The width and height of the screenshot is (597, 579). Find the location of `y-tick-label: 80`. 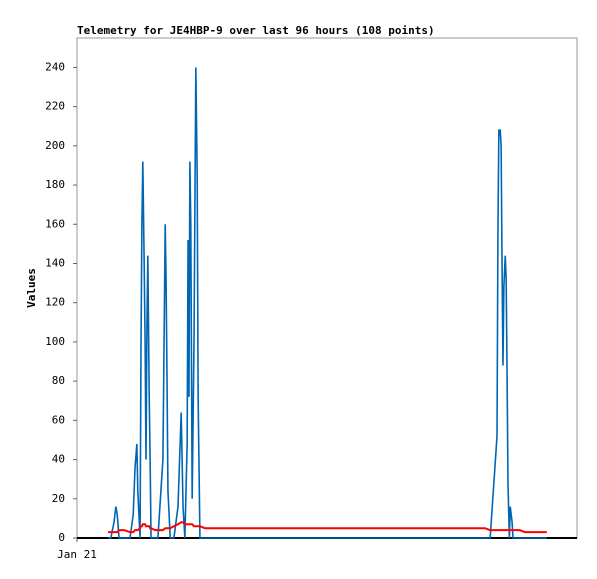

y-tick-label: 80 is located at coordinates (58, 380).